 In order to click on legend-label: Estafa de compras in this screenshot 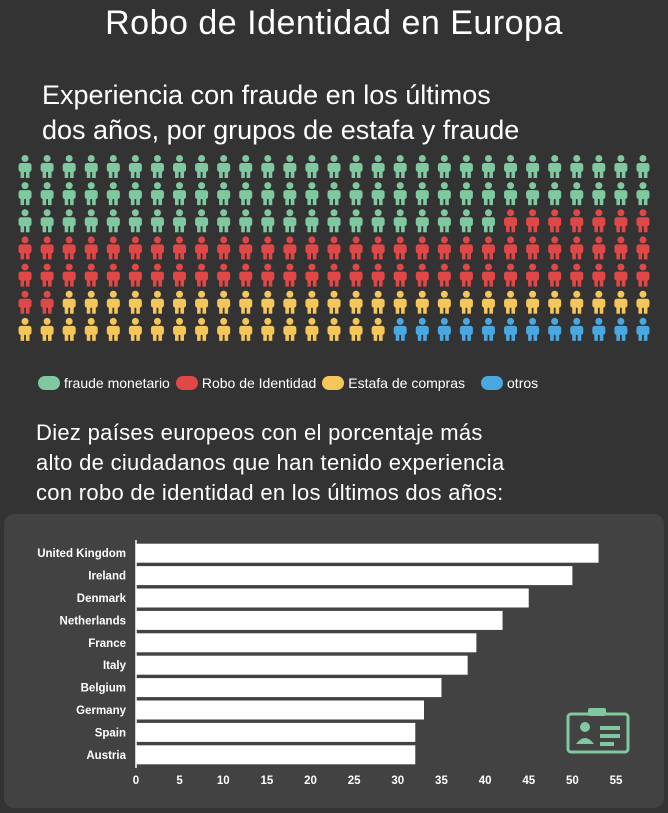, I will do `click(407, 383)`.